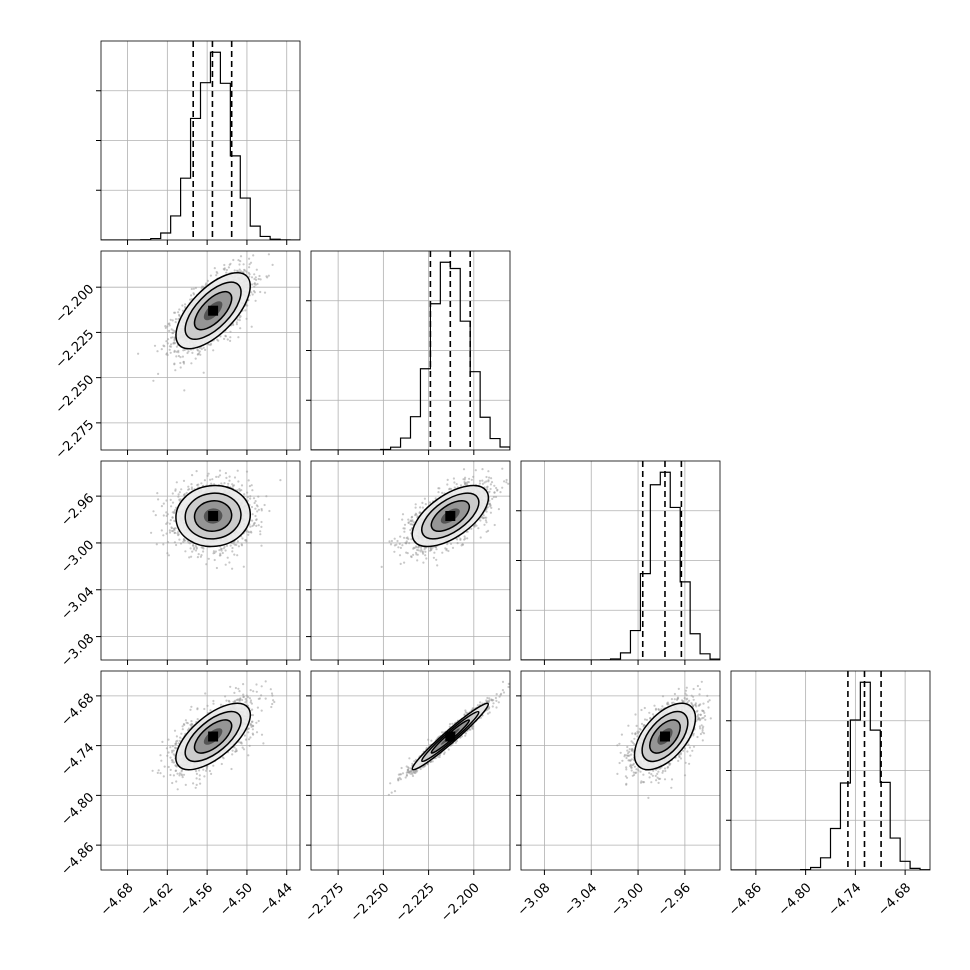  Describe the element at coordinates (78, 557) in the screenshot. I see `y-tick-label: −3.00` at that location.